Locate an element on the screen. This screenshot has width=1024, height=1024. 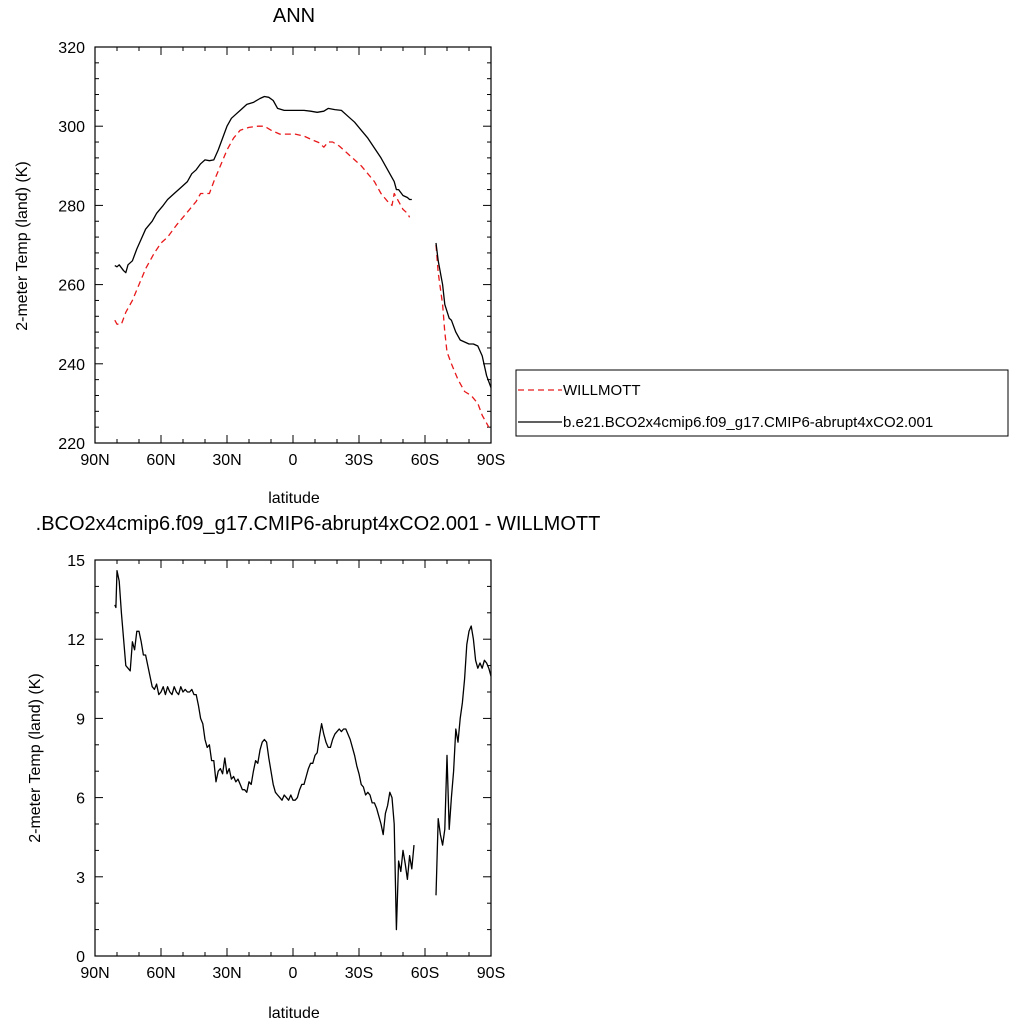
top-plot-y-tick-label: 220 is located at coordinates (71, 444).